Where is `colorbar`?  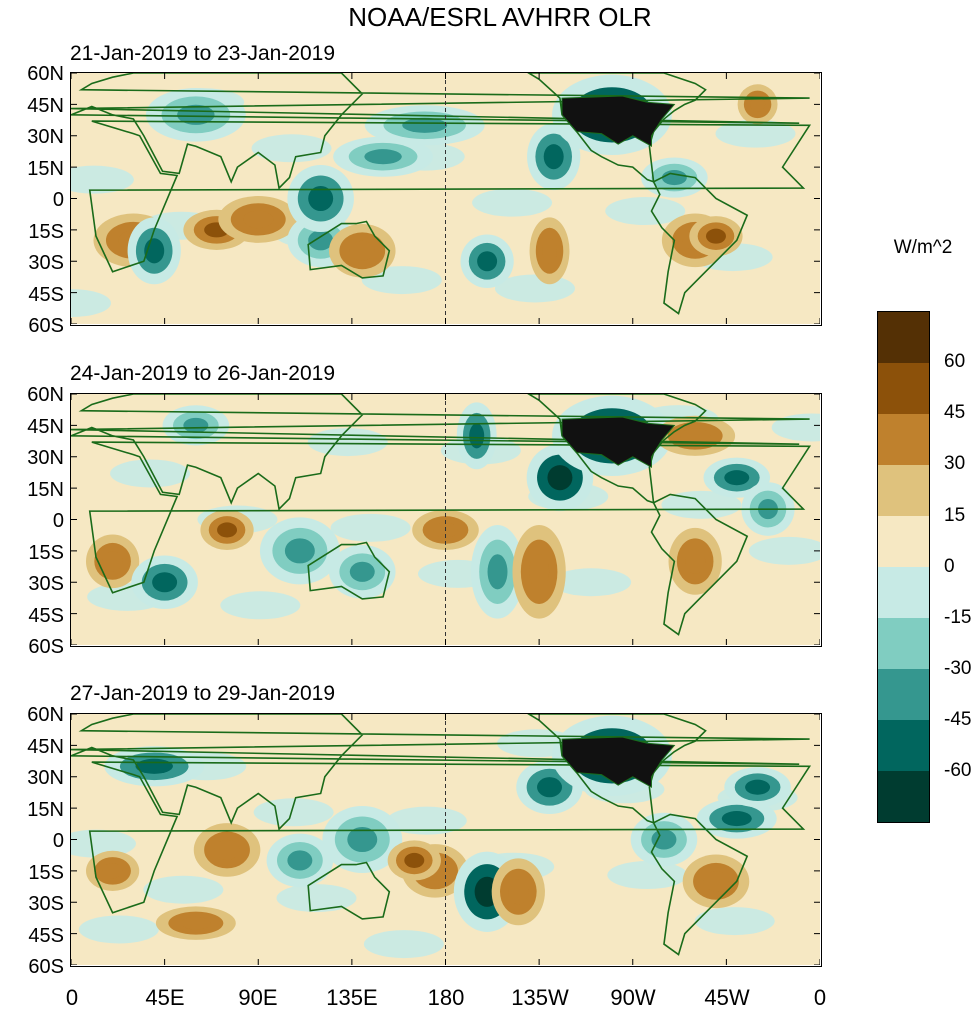
colorbar is located at coordinates (903, 567).